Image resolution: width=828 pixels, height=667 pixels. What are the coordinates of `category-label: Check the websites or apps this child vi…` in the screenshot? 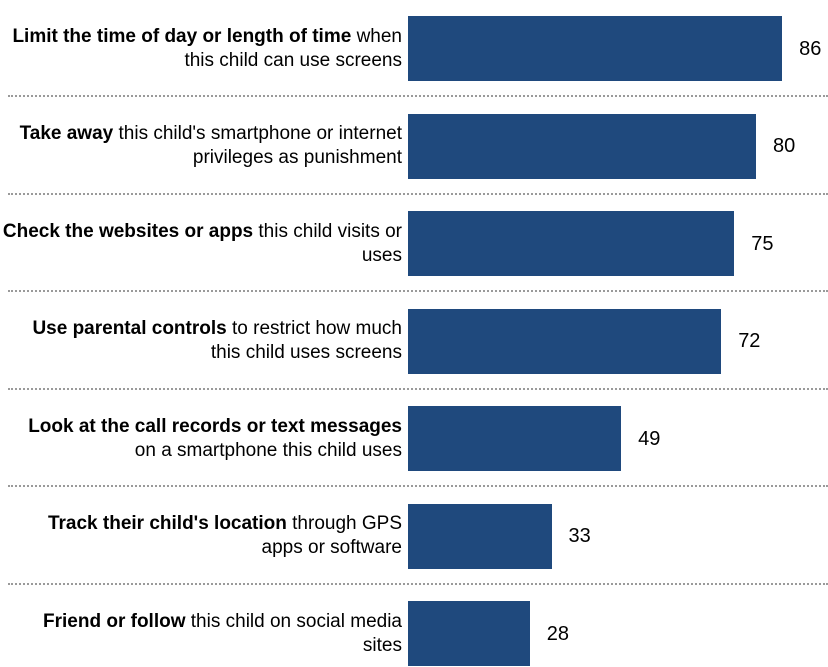 It's located at (202, 244).